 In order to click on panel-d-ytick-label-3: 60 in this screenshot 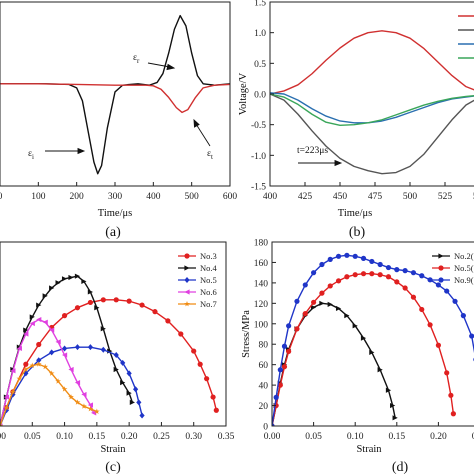, I will do `click(264, 366)`.